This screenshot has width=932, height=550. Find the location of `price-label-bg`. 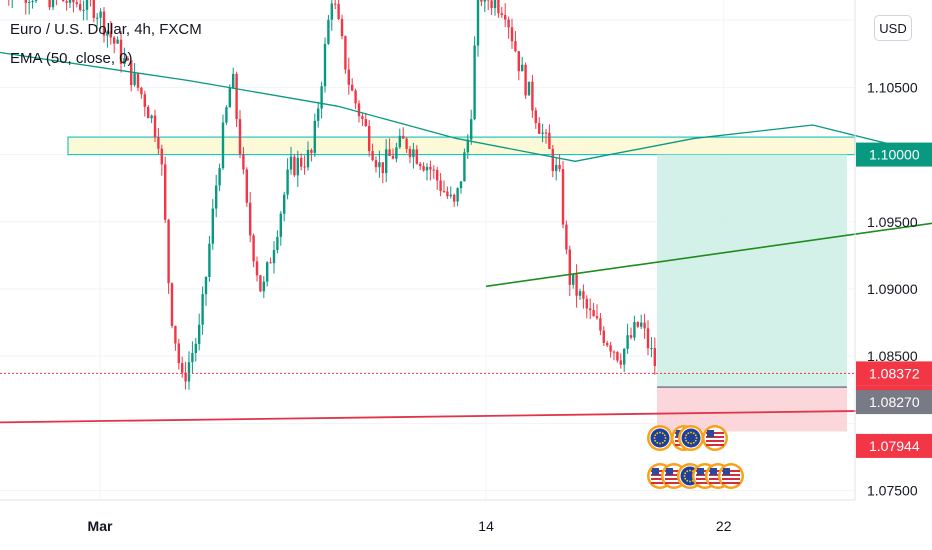

price-label-bg is located at coordinates (894, 154).